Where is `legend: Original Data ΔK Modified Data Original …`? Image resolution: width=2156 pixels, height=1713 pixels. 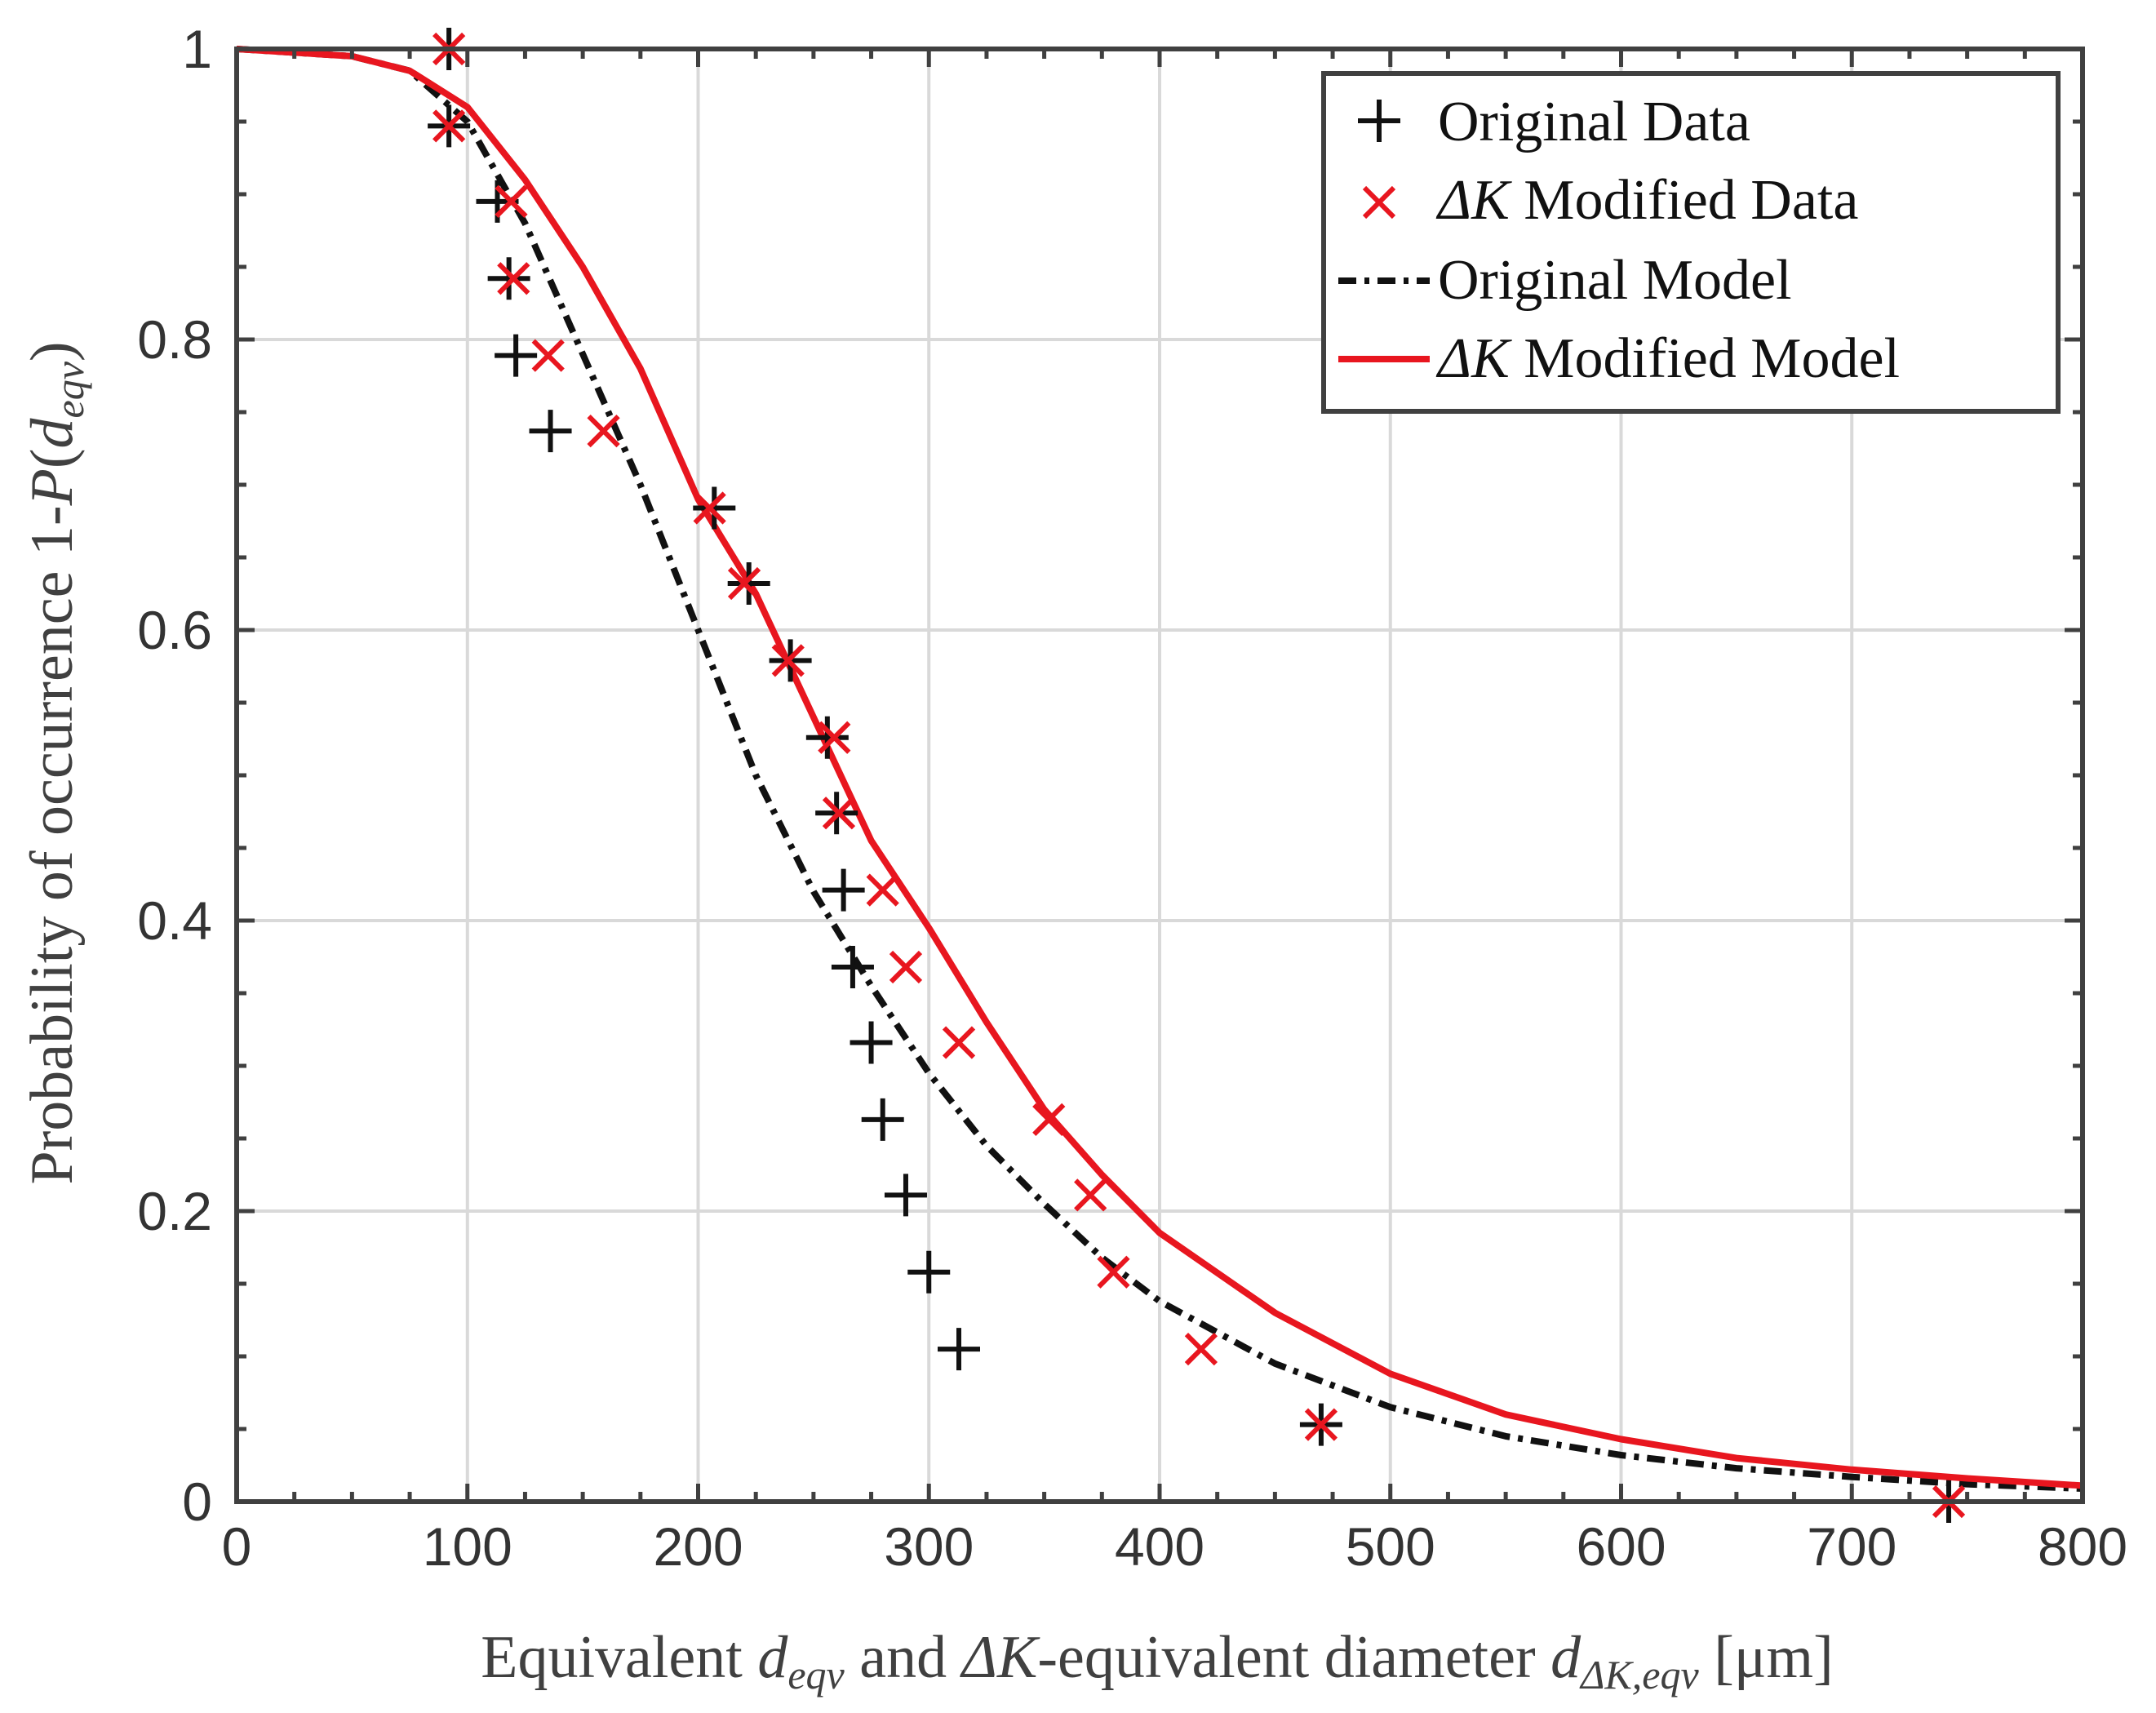 legend: Original Data ΔK Modified Data Original … is located at coordinates (1691, 243).